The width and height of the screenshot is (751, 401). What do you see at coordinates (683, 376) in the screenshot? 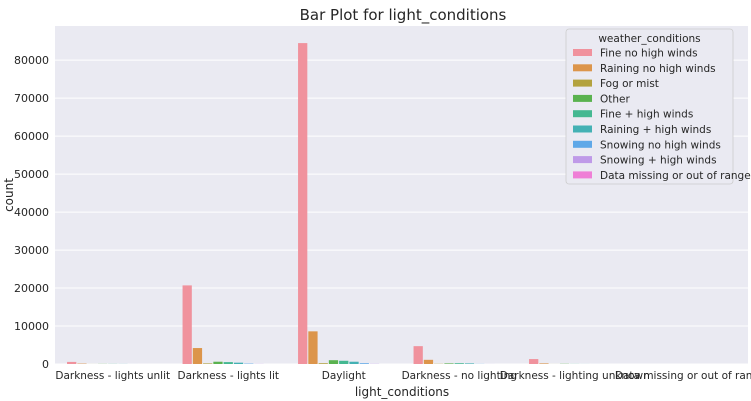
I see `x-tick-label: Data missing or out of range` at bounding box center [683, 376].